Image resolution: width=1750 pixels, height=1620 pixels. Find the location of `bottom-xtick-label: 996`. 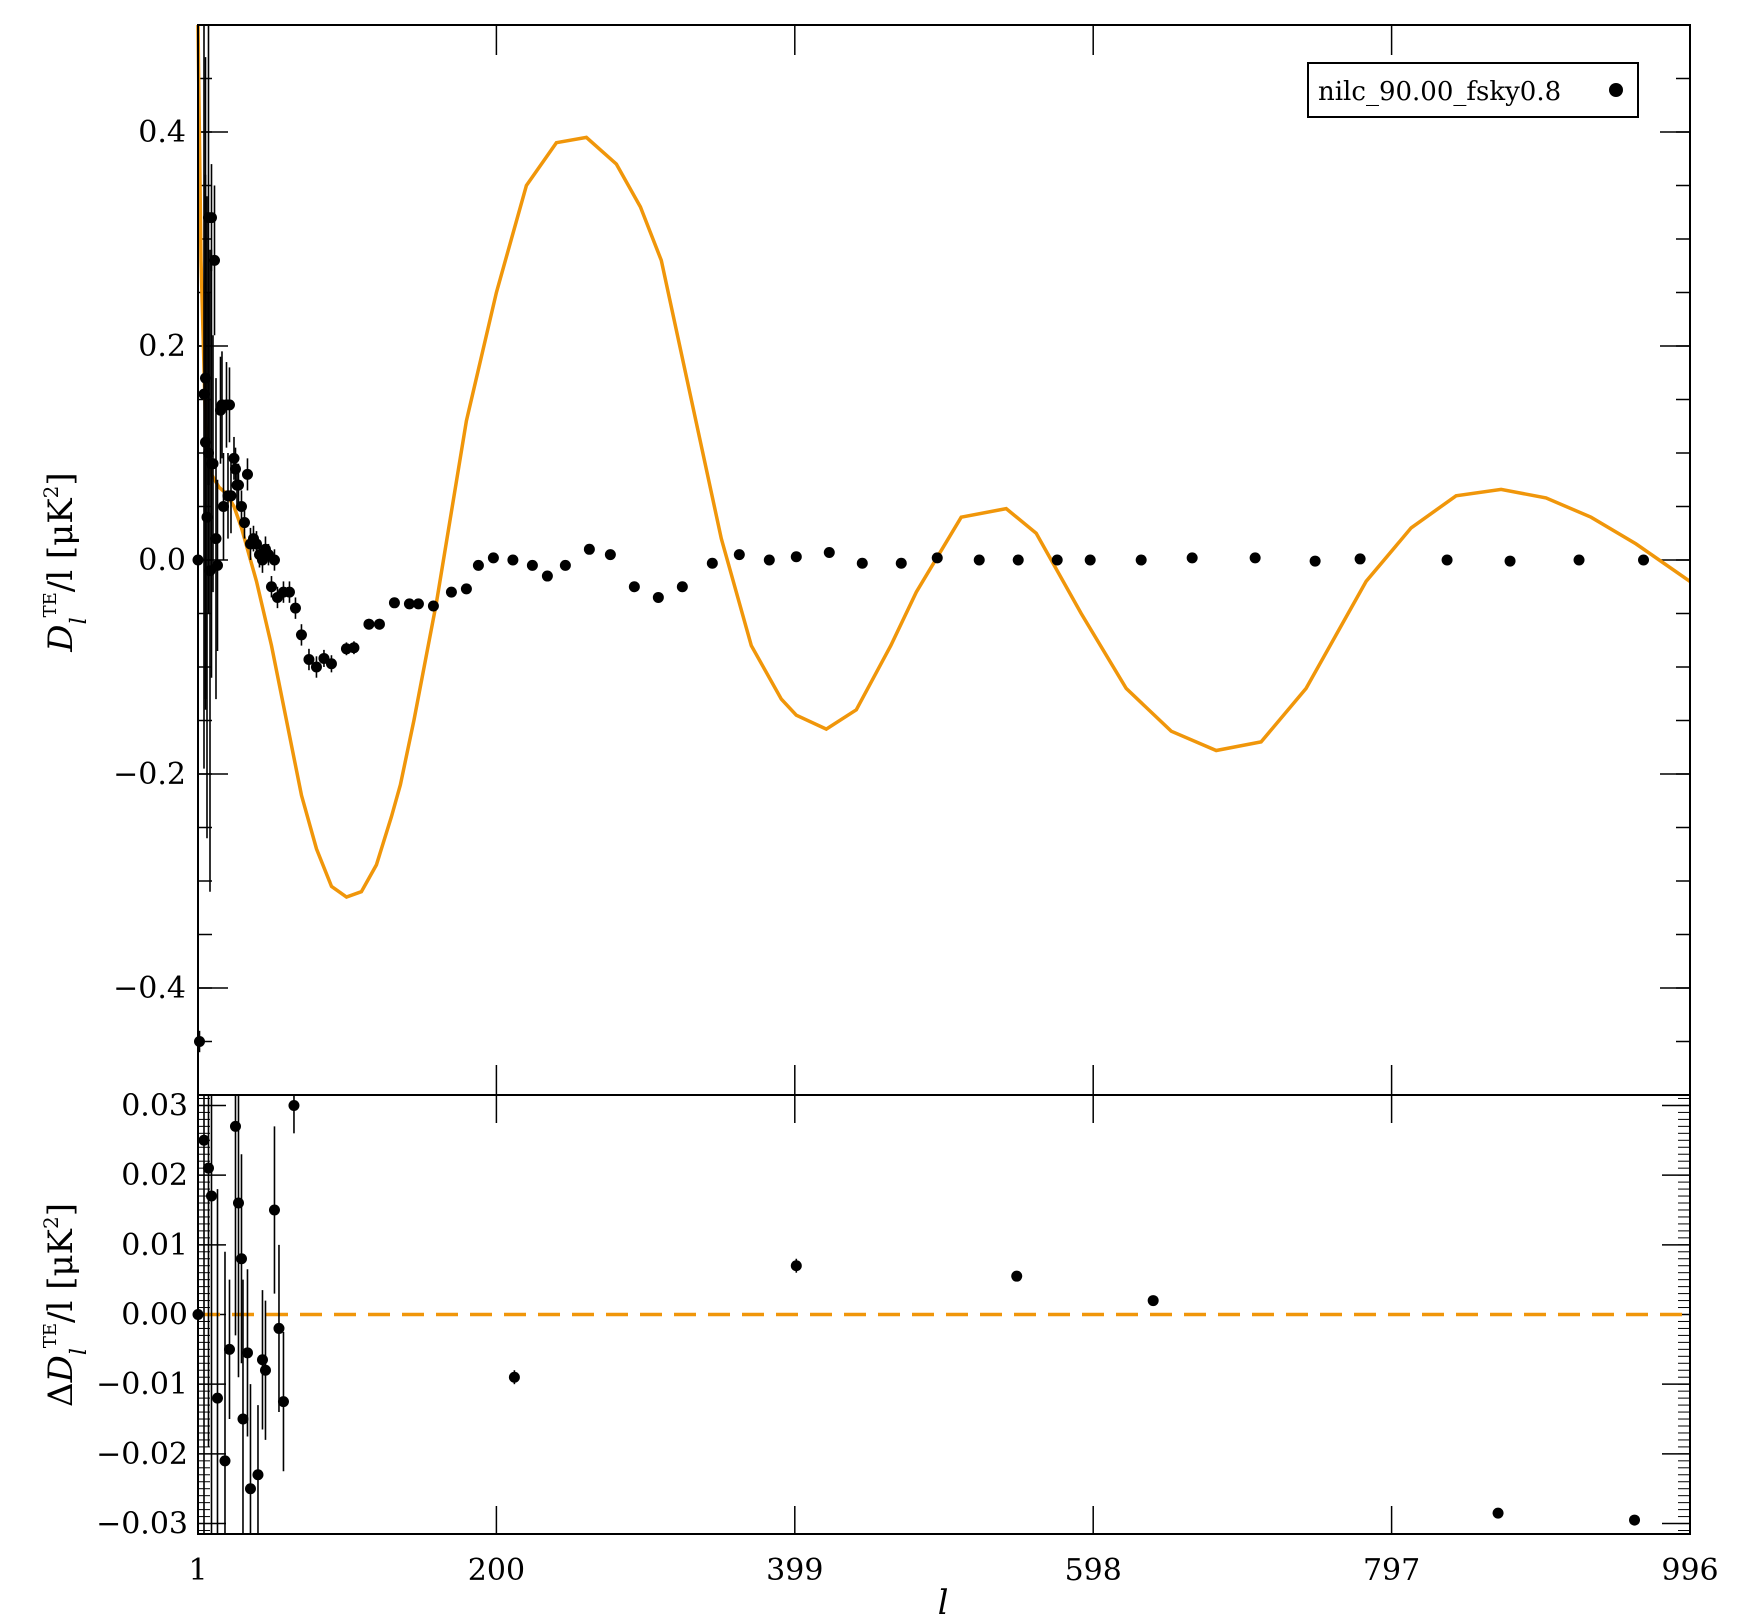

bottom-xtick-label: 996 is located at coordinates (1689, 1570).